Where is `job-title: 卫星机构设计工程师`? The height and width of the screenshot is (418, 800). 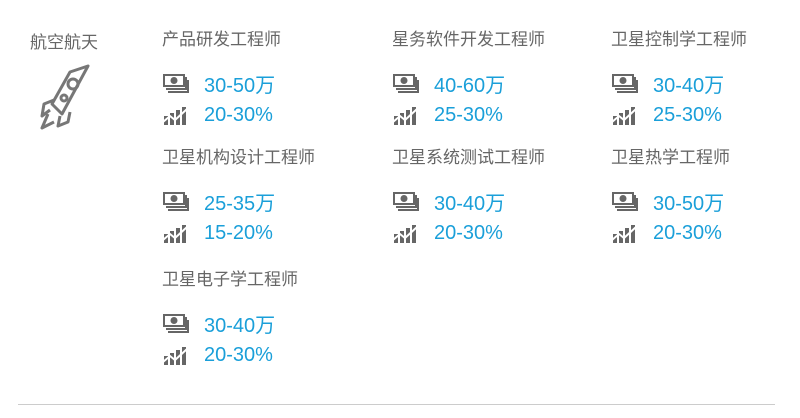
job-title: 卫星机构设计工程师 is located at coordinates (238, 158).